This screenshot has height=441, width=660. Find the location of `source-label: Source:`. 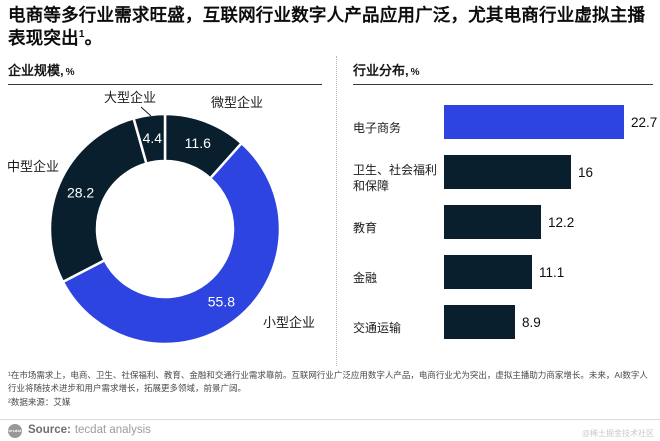

source-label: Source: is located at coordinates (49, 430).